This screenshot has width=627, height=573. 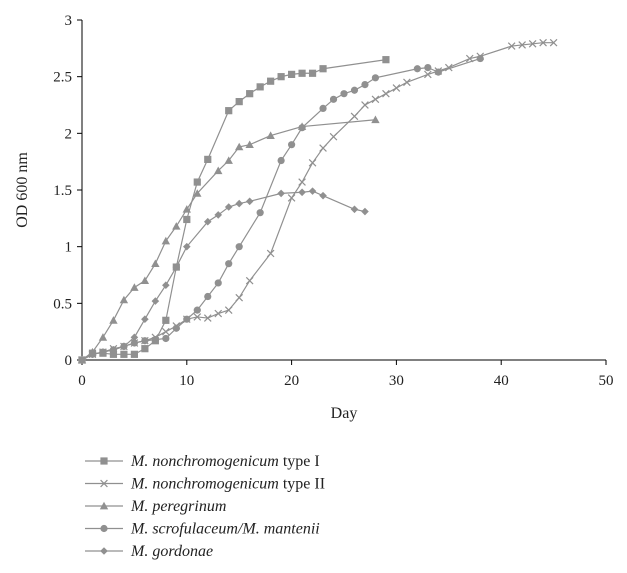 I want to click on legend-label: M. gordonae, so click(x=171, y=551).